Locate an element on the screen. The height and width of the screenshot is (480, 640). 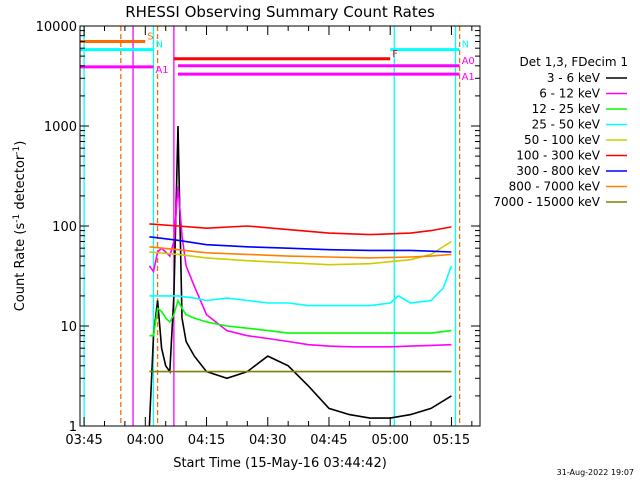
legend-label: 800 - 7000 keV is located at coordinates (555, 187).